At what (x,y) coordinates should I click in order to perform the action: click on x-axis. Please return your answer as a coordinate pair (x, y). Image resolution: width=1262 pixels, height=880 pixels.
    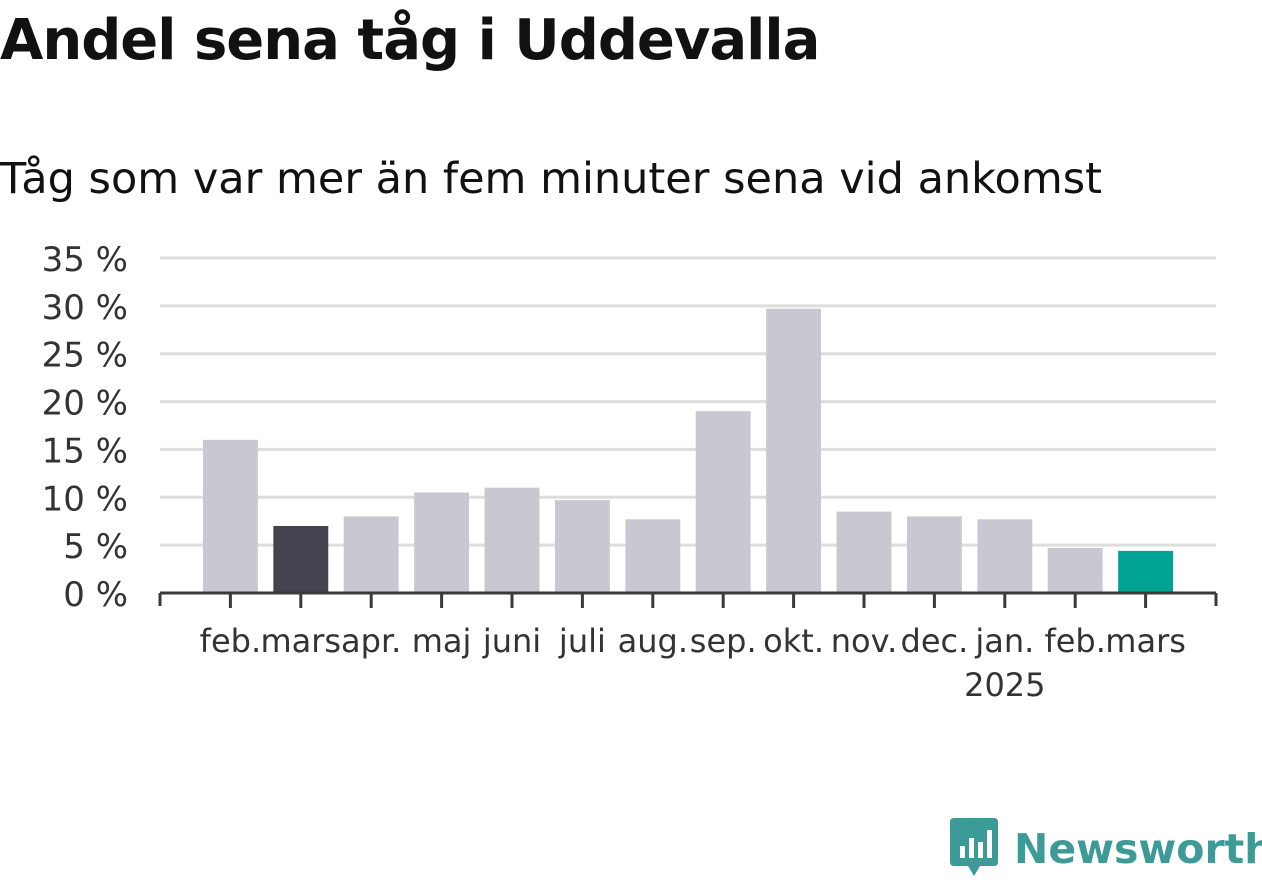
    Looking at the image, I should click on (688, 599).